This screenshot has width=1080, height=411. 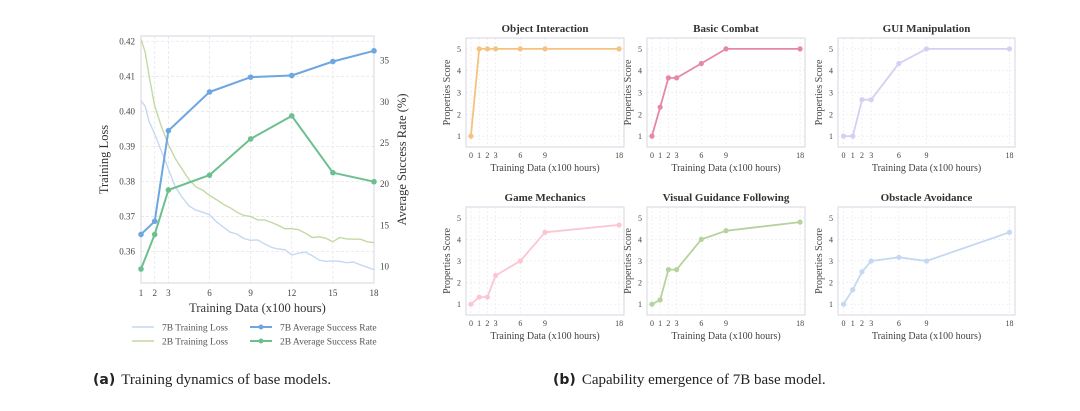 What do you see at coordinates (385, 225) in the screenshot?
I see `y2-tick-label: 15` at bounding box center [385, 225].